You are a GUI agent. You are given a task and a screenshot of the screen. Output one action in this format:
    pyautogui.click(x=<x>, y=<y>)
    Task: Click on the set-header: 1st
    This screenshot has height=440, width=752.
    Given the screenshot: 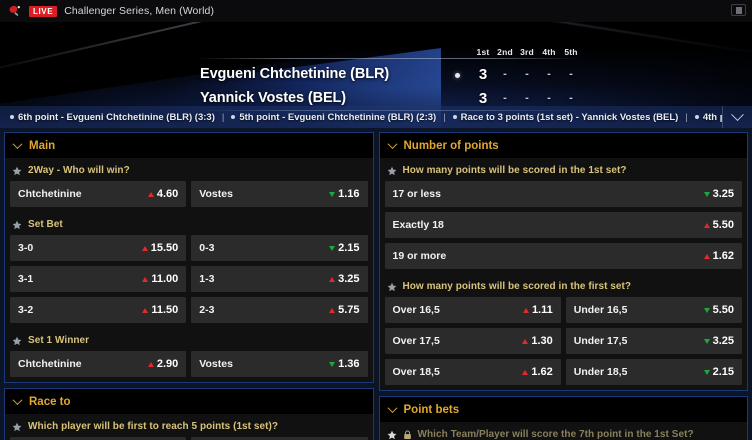 What is the action you would take?
    pyautogui.click(x=483, y=52)
    